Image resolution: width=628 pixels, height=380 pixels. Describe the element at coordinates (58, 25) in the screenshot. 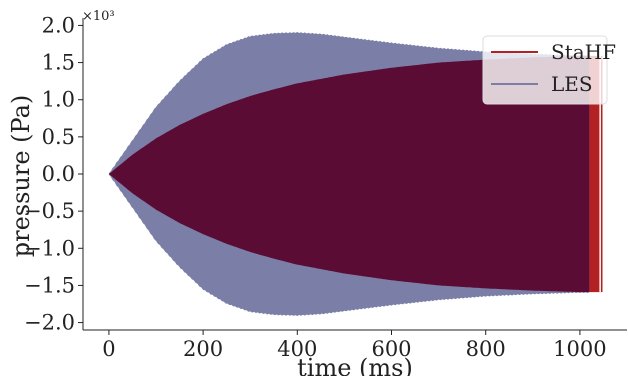

I see `y-tick-label: 2.0` at that location.